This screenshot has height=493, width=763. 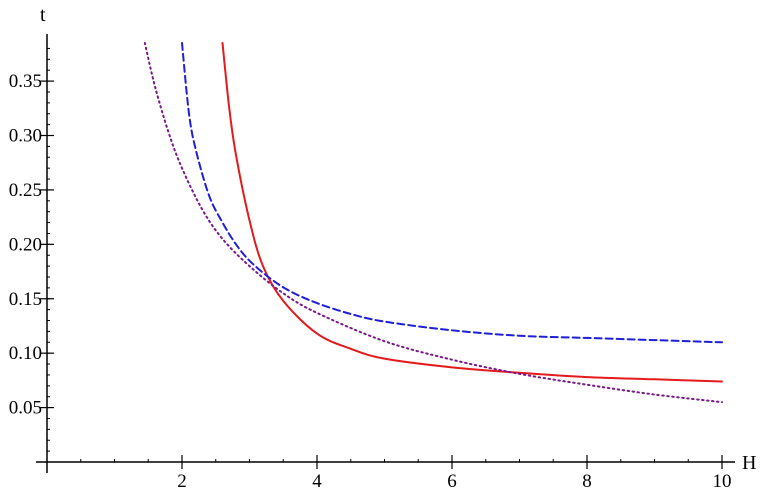 What do you see at coordinates (25, 81) in the screenshot?
I see `y-tick-label: 0.35` at bounding box center [25, 81].